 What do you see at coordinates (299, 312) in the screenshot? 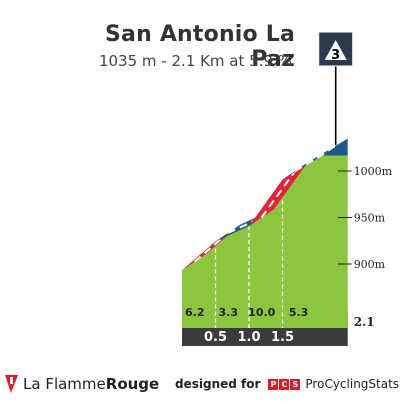
I see `segment-gradient-label: 5.3` at bounding box center [299, 312].